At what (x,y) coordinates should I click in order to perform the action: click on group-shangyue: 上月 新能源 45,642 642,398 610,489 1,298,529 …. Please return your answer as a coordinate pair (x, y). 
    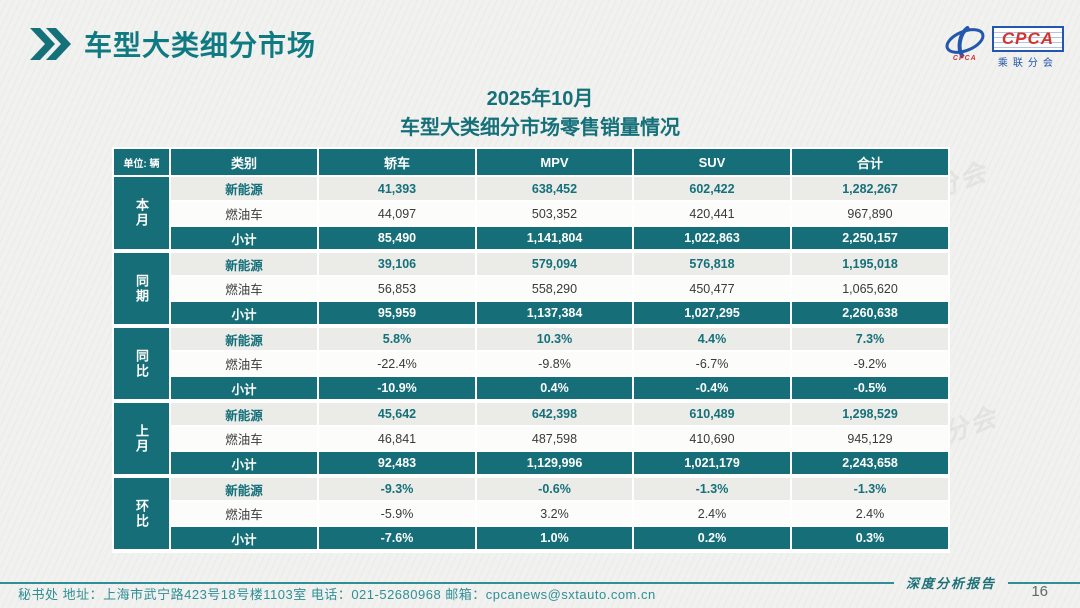
    Looking at the image, I should click on (531, 439).